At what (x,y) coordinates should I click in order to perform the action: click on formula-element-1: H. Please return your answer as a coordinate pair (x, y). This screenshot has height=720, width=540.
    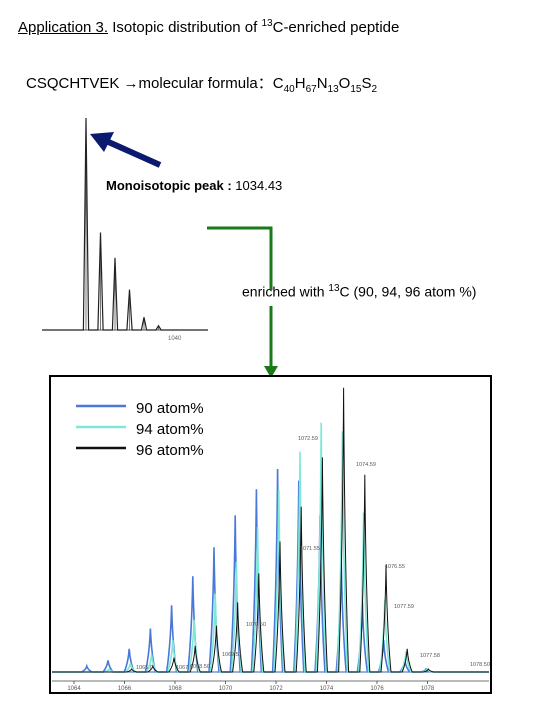
    Looking at the image, I should click on (300, 83).